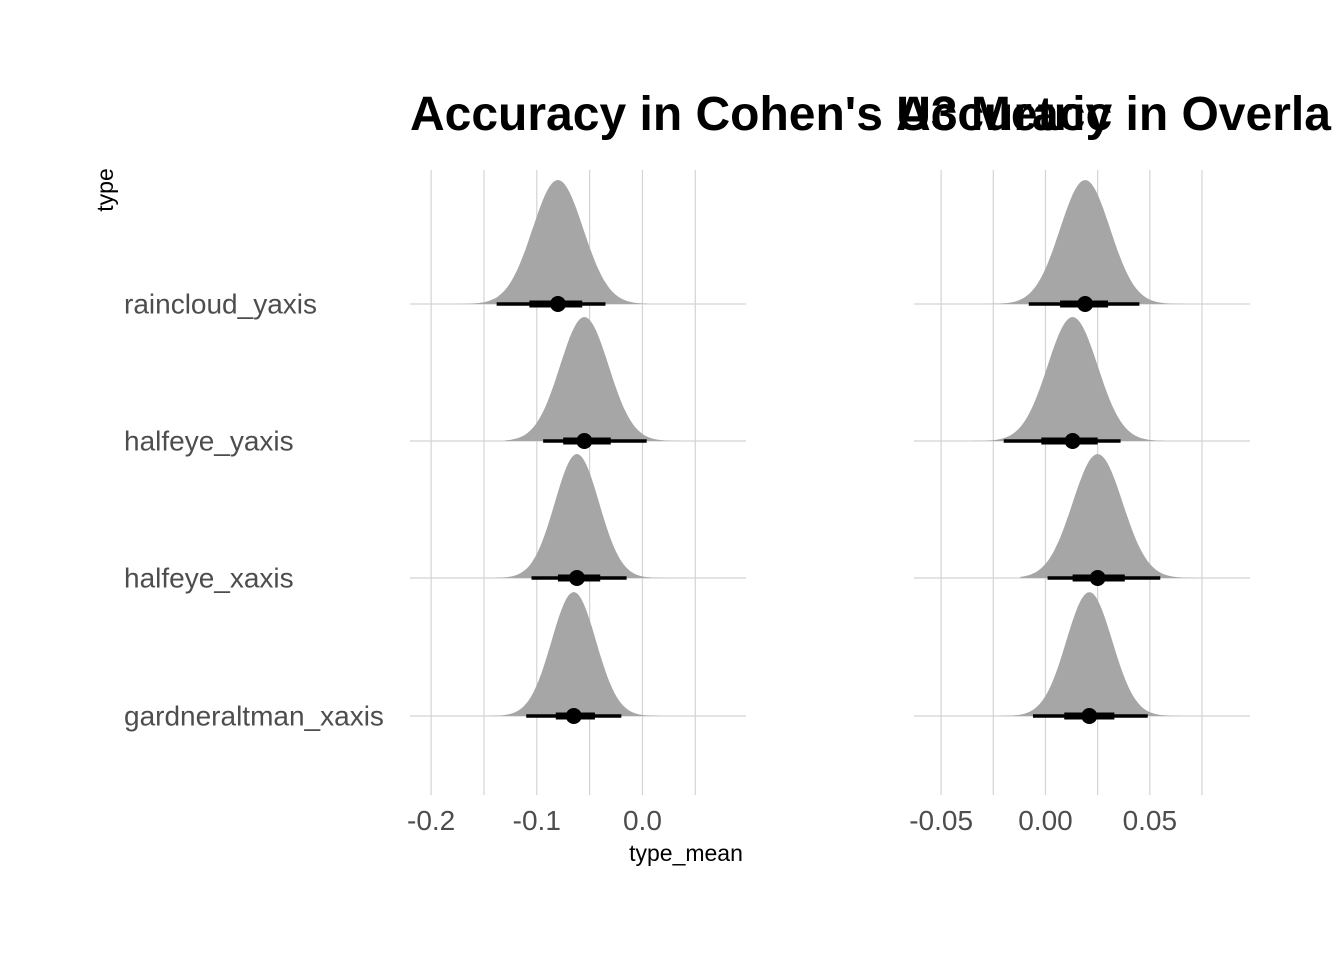 This screenshot has width=1344, height=960. What do you see at coordinates (686, 853) in the screenshot?
I see `x-axis-title: type_mean` at bounding box center [686, 853].